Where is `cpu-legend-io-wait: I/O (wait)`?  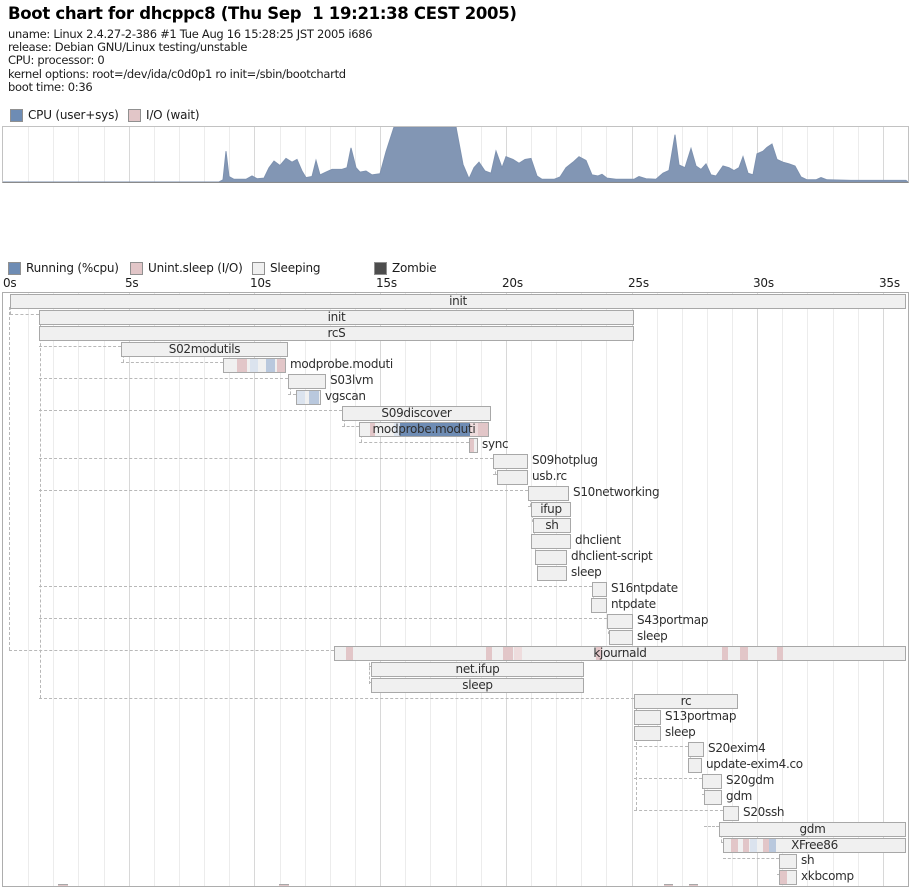 cpu-legend-io-wait: I/O (wait) is located at coordinates (164, 115).